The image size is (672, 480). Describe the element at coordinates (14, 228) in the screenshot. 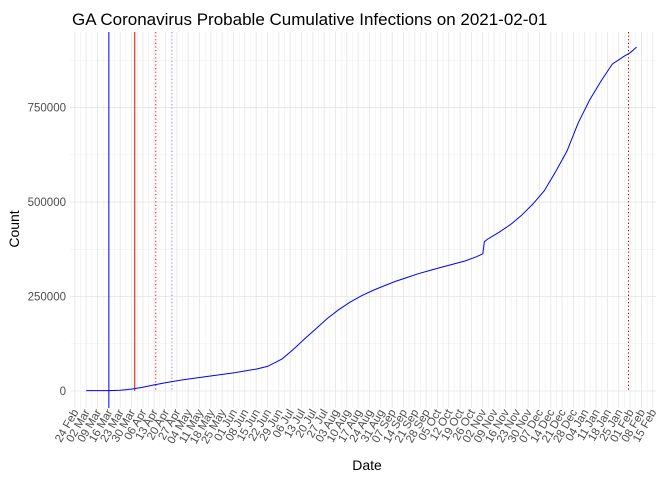

I see `y-axis-title: Count` at that location.